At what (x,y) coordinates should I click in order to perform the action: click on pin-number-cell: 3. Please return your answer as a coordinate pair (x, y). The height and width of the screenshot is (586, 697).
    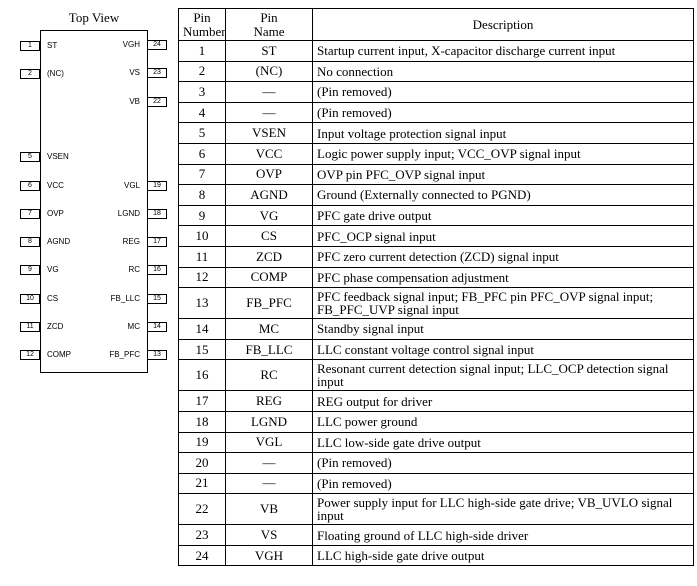
    Looking at the image, I should click on (202, 92).